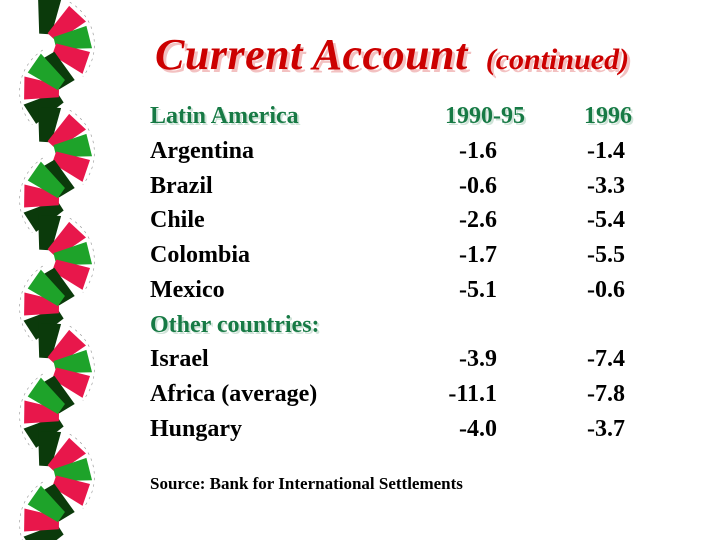 This screenshot has width=720, height=540. What do you see at coordinates (65, 47) in the screenshot?
I see `fan-motif` at bounding box center [65, 47].